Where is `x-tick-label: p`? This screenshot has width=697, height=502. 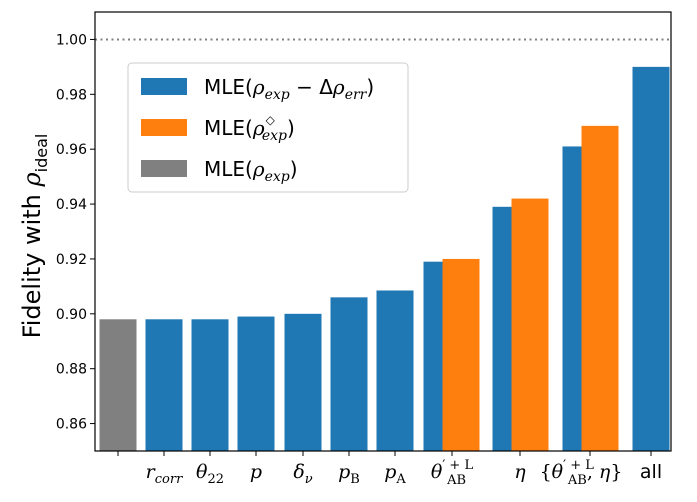 x-tick-label: p is located at coordinates (256, 472).